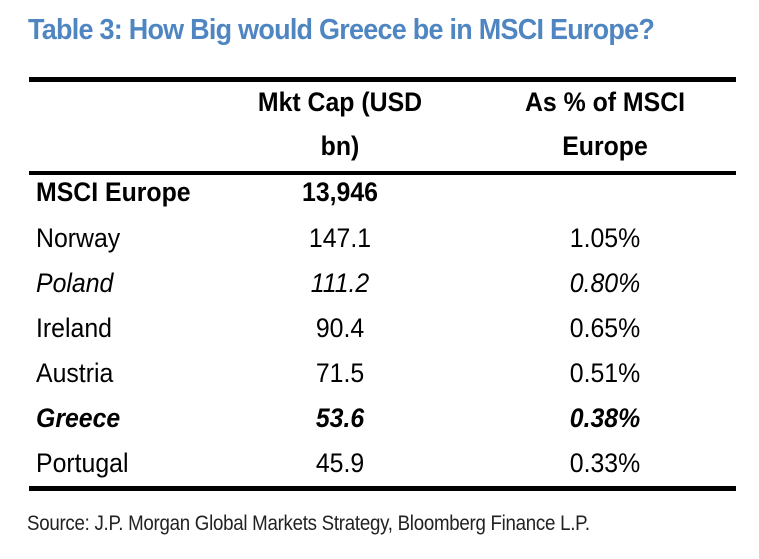 The width and height of the screenshot is (759, 559). I want to click on header-mktcap-line2: bn), so click(340, 146).